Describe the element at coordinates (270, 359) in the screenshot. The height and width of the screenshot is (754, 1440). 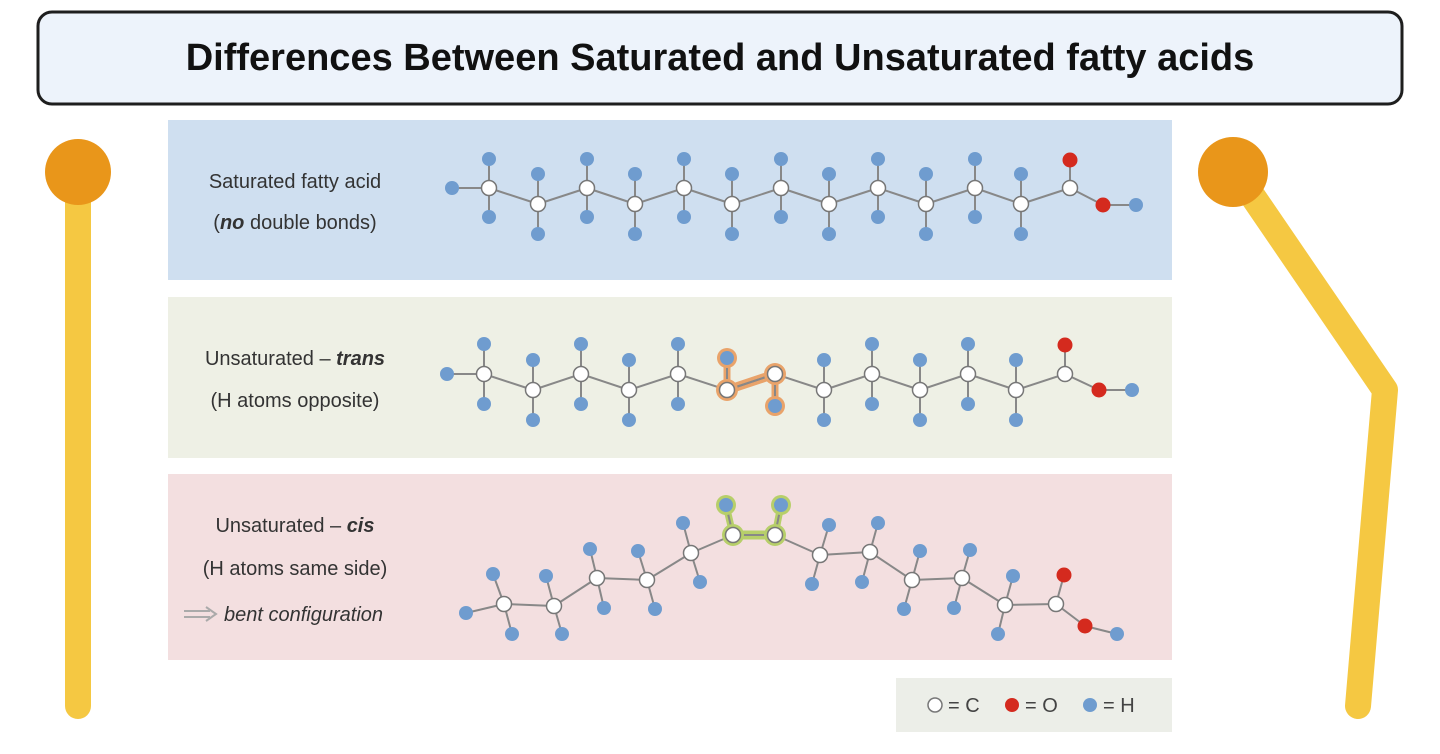
I see `text: Unsaturated –` at that location.